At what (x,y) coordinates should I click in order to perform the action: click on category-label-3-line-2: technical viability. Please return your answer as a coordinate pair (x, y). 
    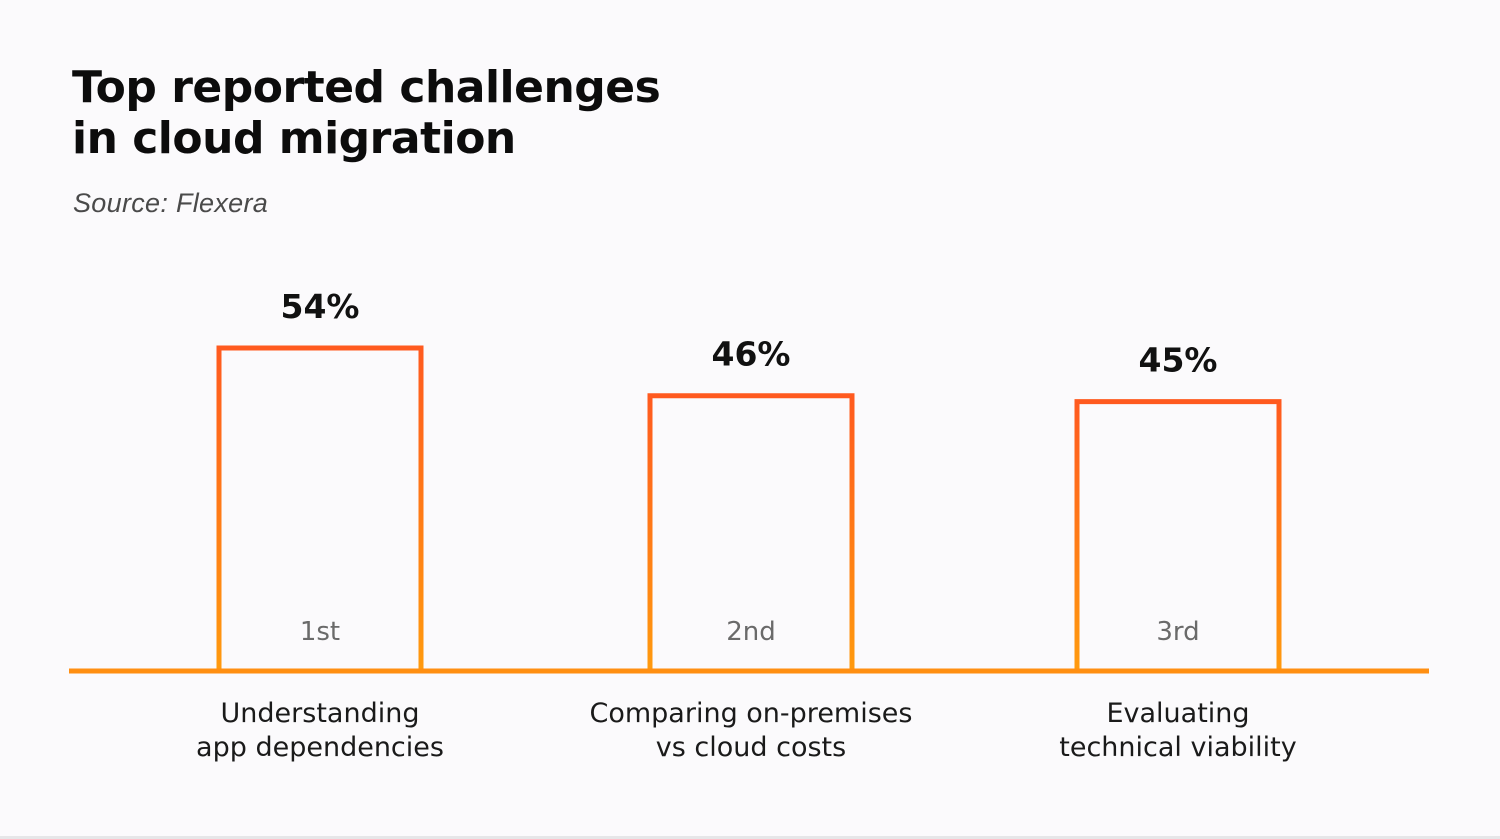
    Looking at the image, I should click on (1177, 747).